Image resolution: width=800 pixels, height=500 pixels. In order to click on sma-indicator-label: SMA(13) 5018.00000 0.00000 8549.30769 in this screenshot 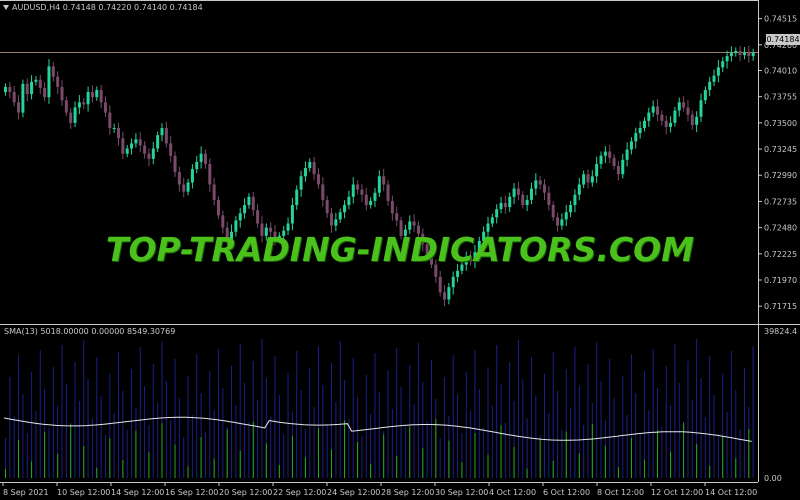, I will do `click(90, 331)`.